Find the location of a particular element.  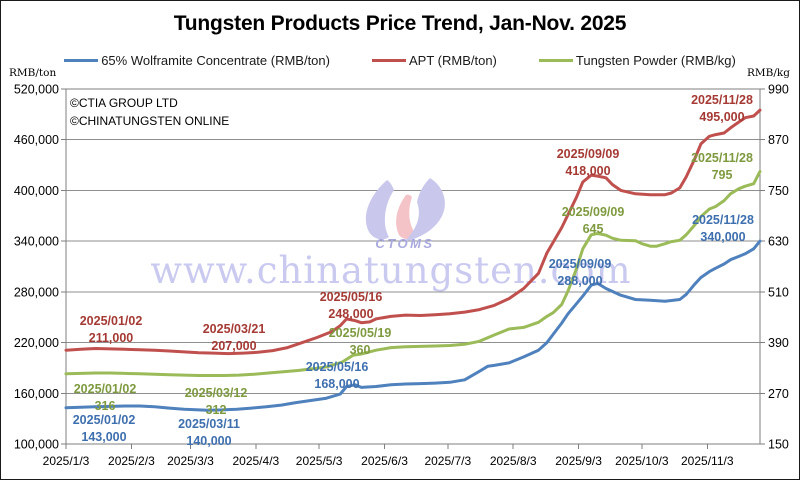

right-axis-unit-label: RMB/kg is located at coordinates (768, 73).